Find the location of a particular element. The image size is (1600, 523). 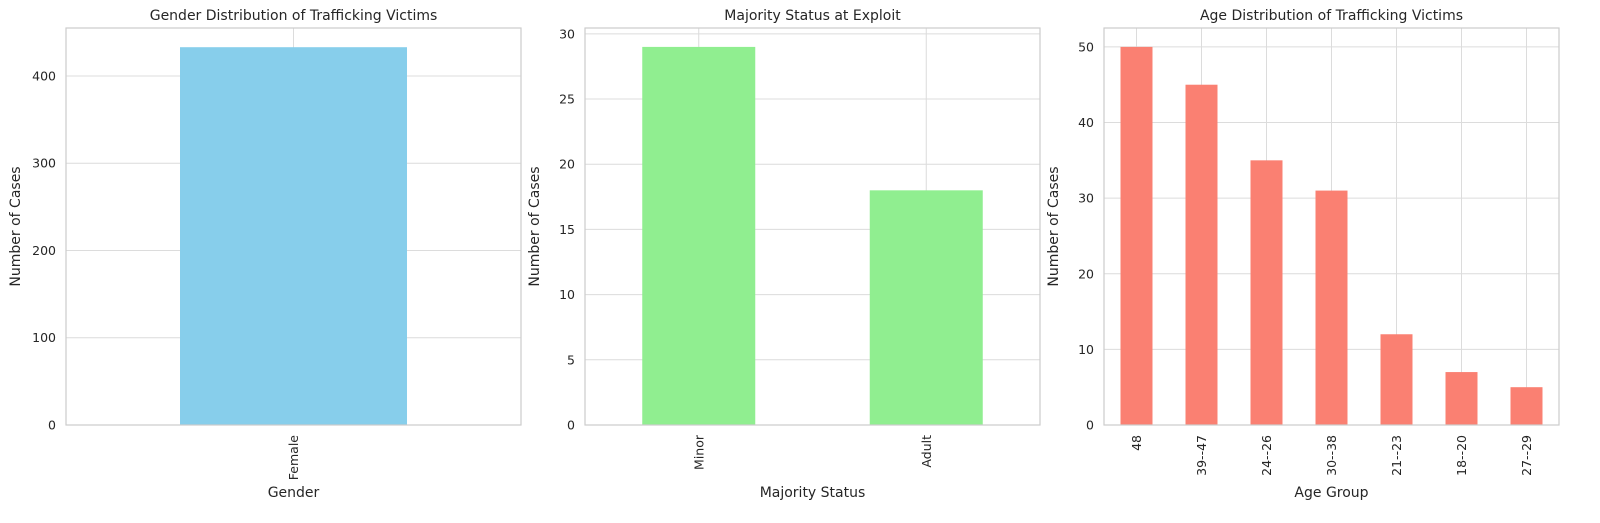

y-tick-label: 300 is located at coordinates (44, 163).